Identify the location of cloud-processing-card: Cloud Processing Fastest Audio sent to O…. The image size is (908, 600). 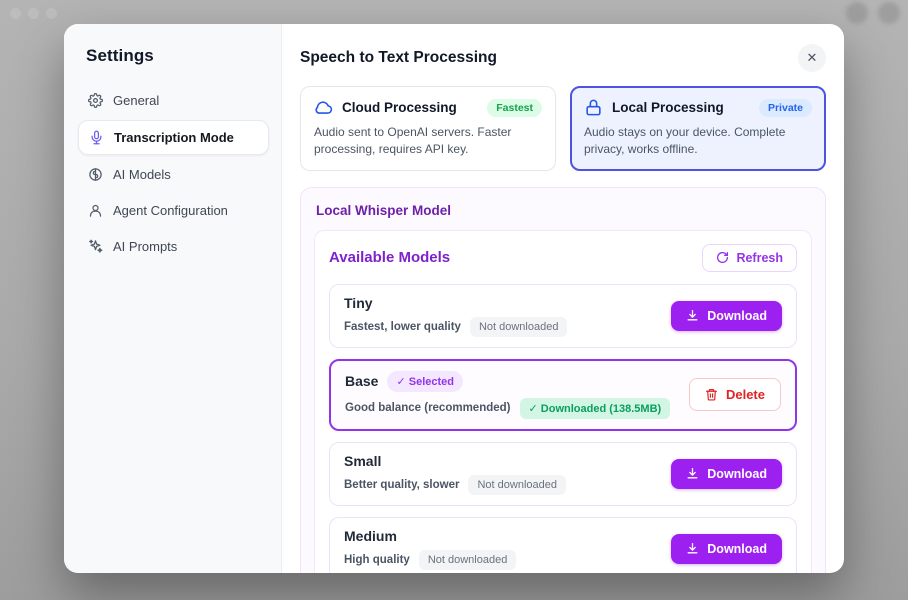
(428, 128).